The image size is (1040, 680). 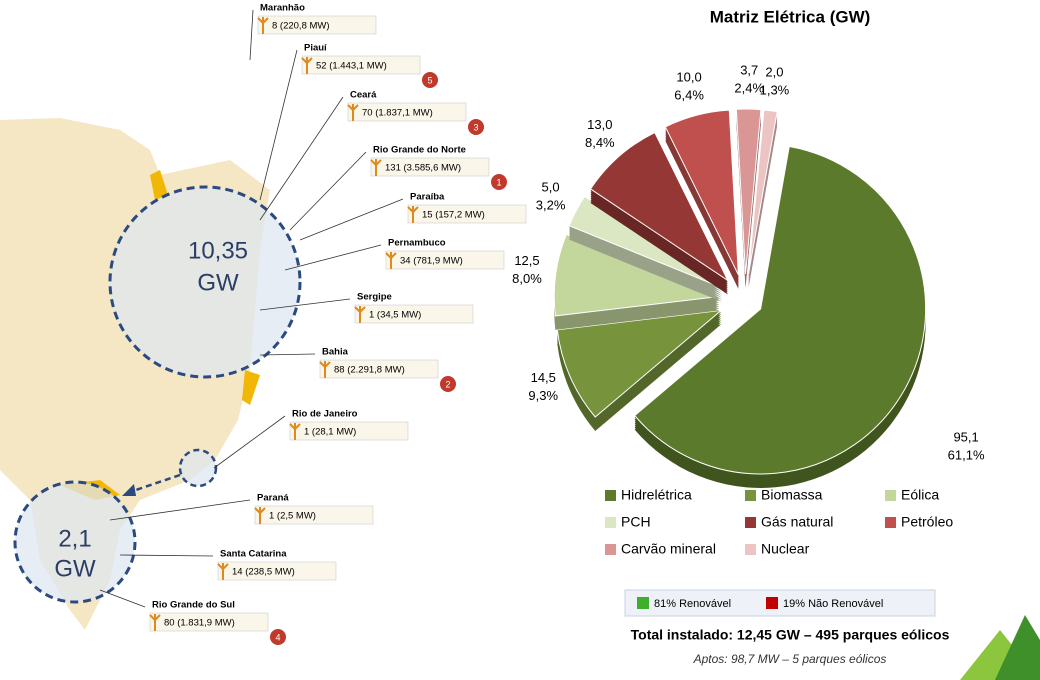 What do you see at coordinates (330, 432) in the screenshot?
I see `state-label: 1 (28,1 MW)` at bounding box center [330, 432].